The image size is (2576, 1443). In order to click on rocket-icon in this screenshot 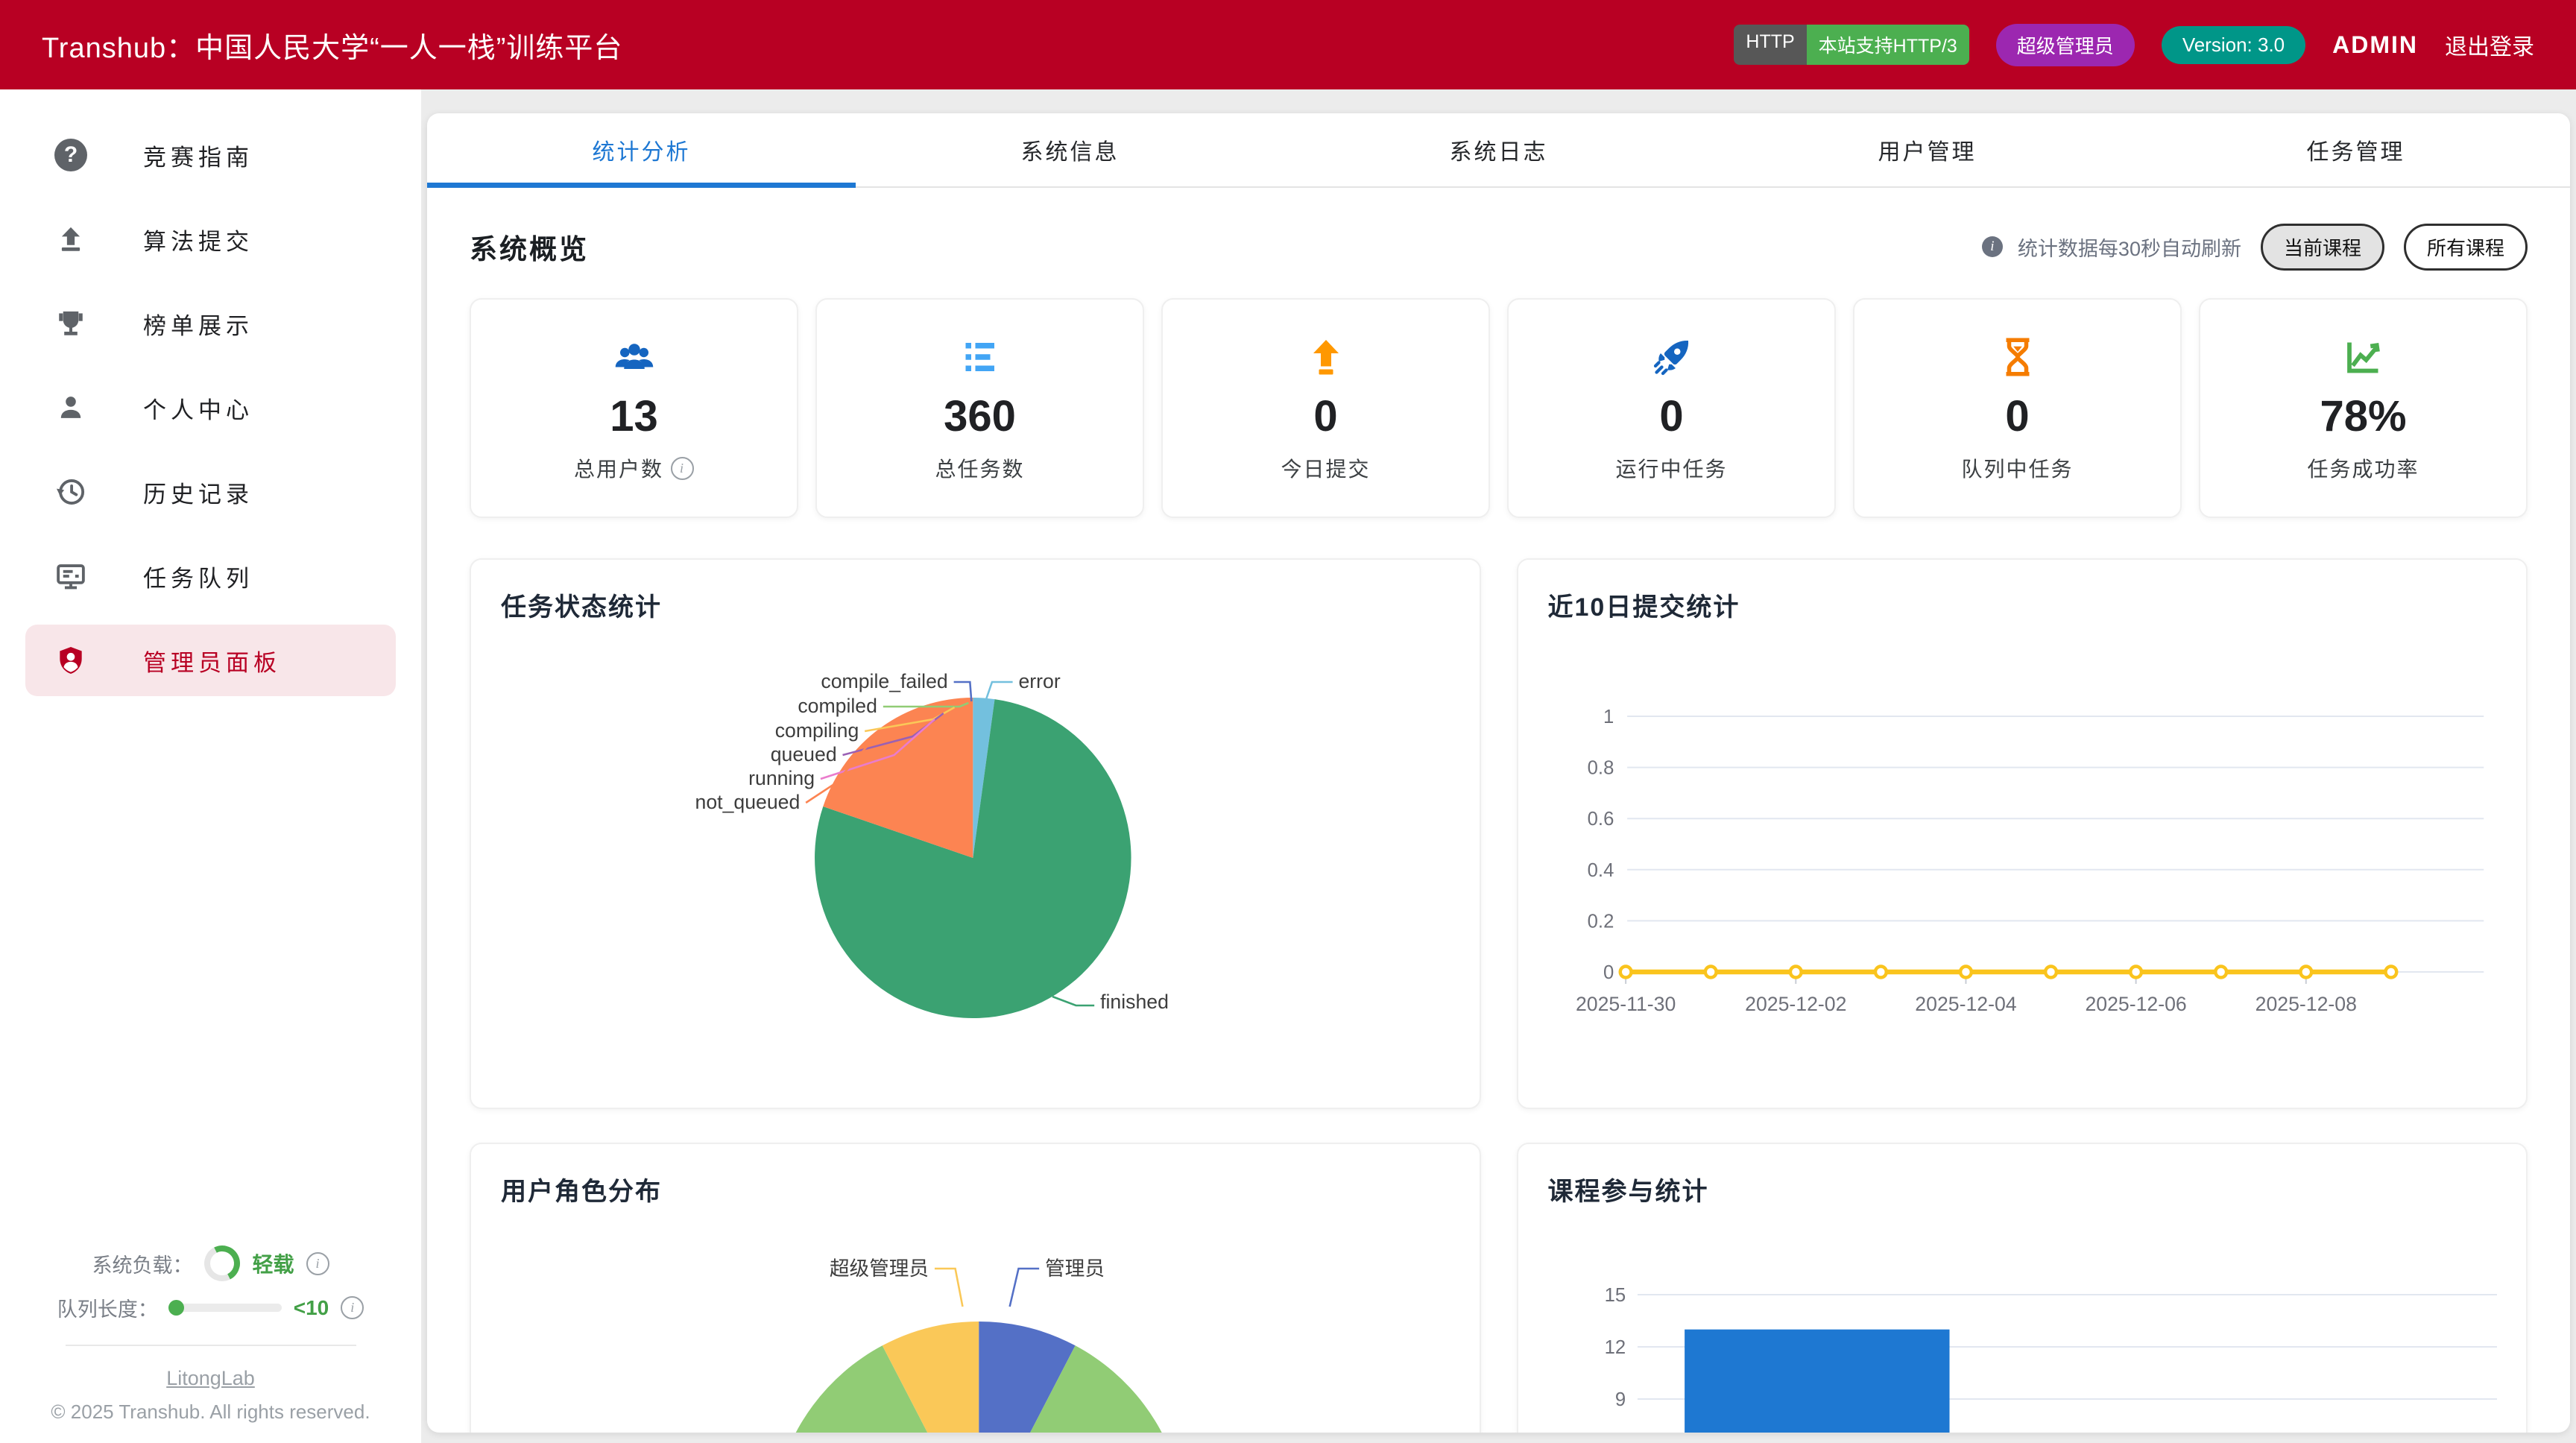, I will do `click(1672, 357)`.